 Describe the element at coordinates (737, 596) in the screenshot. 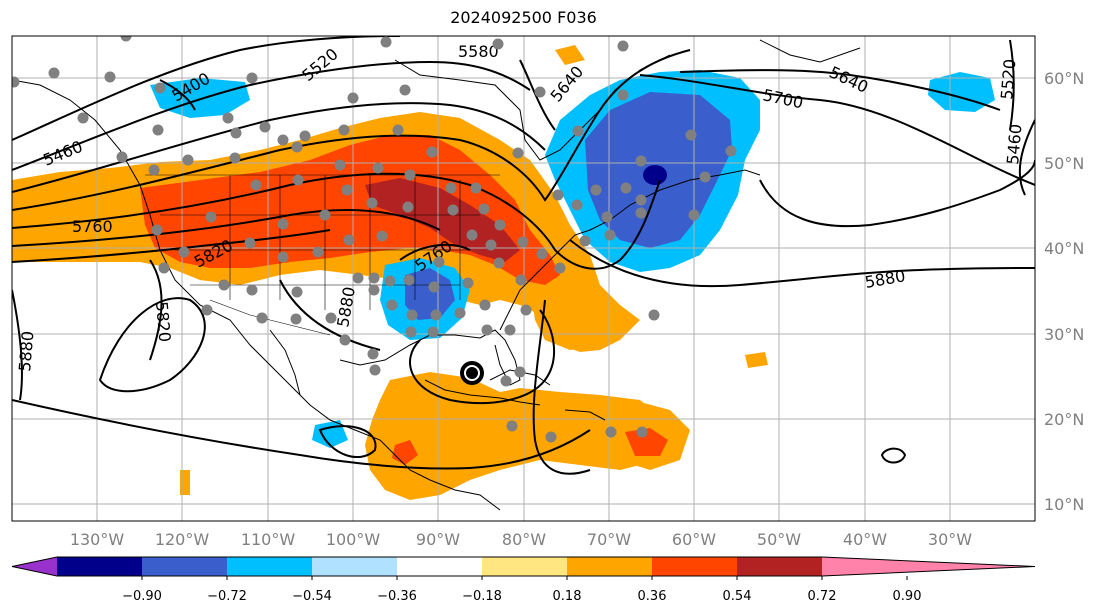

I see `colorbar-tick-label: 0.54` at that location.